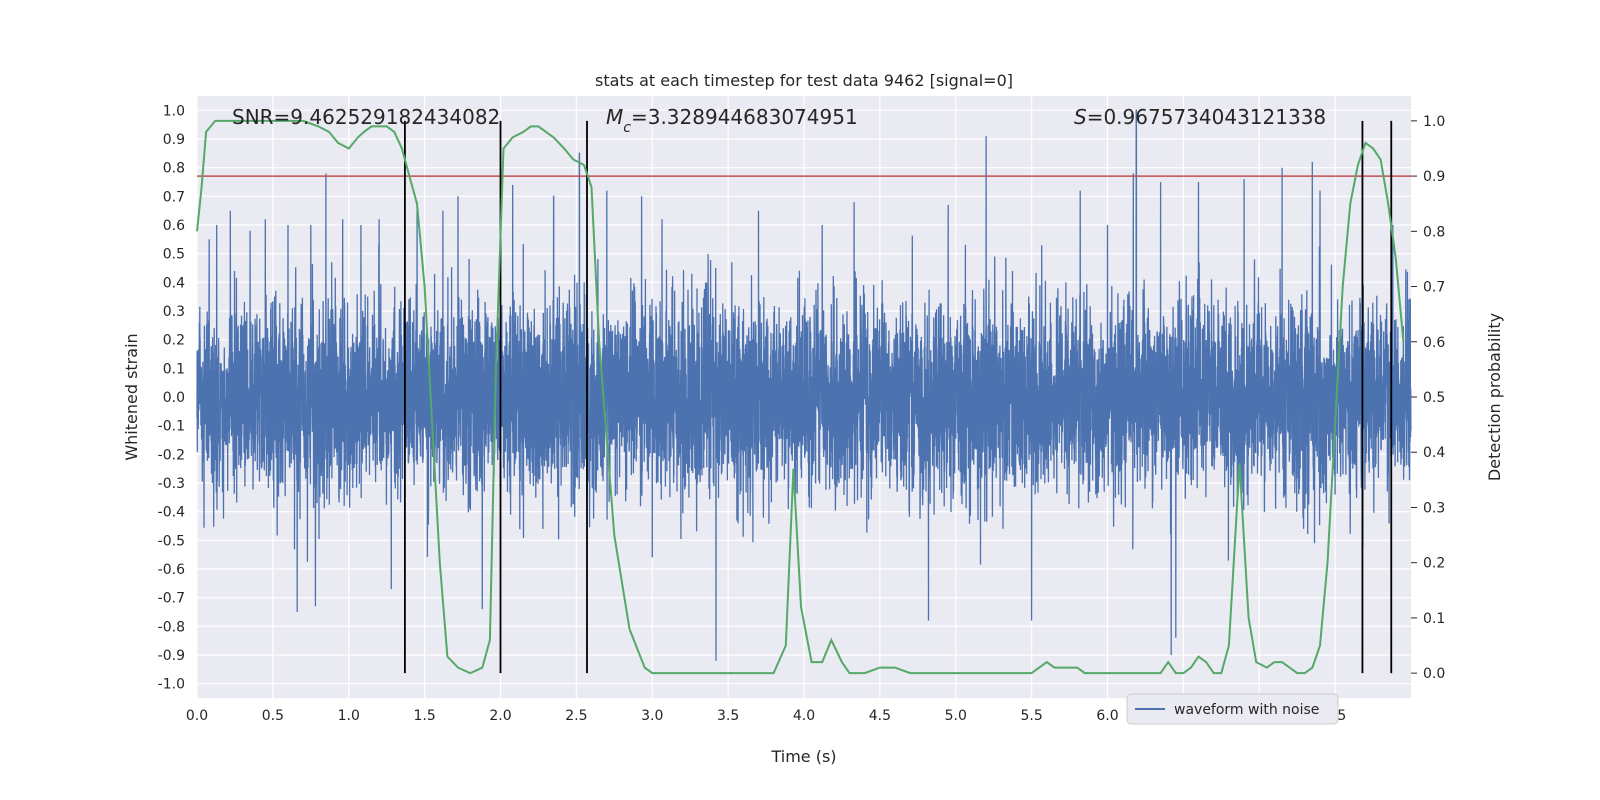 This screenshot has width=1600, height=800. I want to click on x-tick-label: 2.5, so click(576, 716).